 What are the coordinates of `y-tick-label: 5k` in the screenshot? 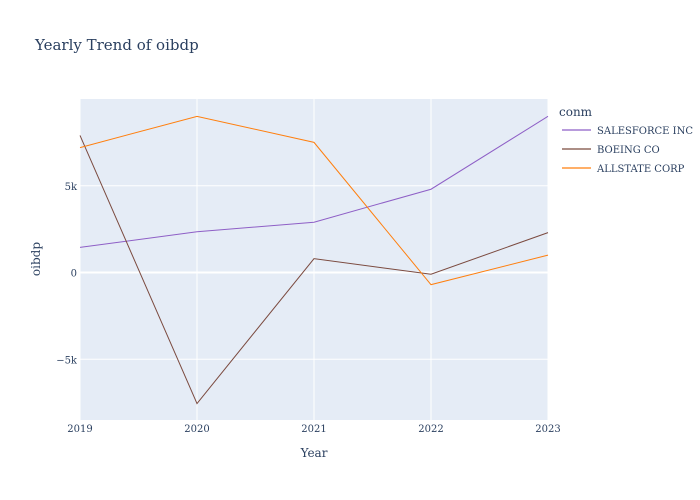 It's located at (71, 187).